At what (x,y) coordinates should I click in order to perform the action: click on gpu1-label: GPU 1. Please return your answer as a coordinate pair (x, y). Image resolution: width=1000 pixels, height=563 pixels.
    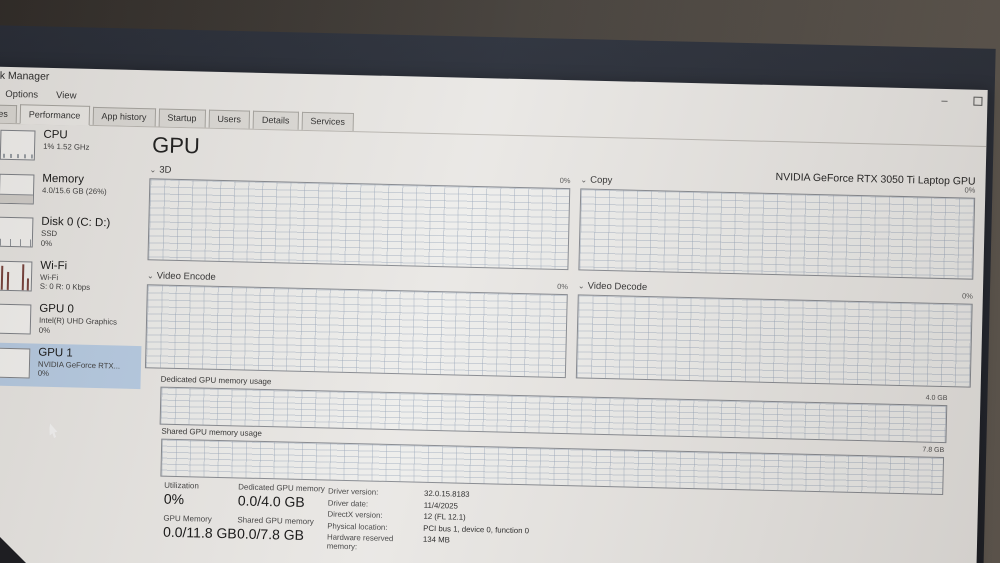
    Looking at the image, I should click on (55, 352).